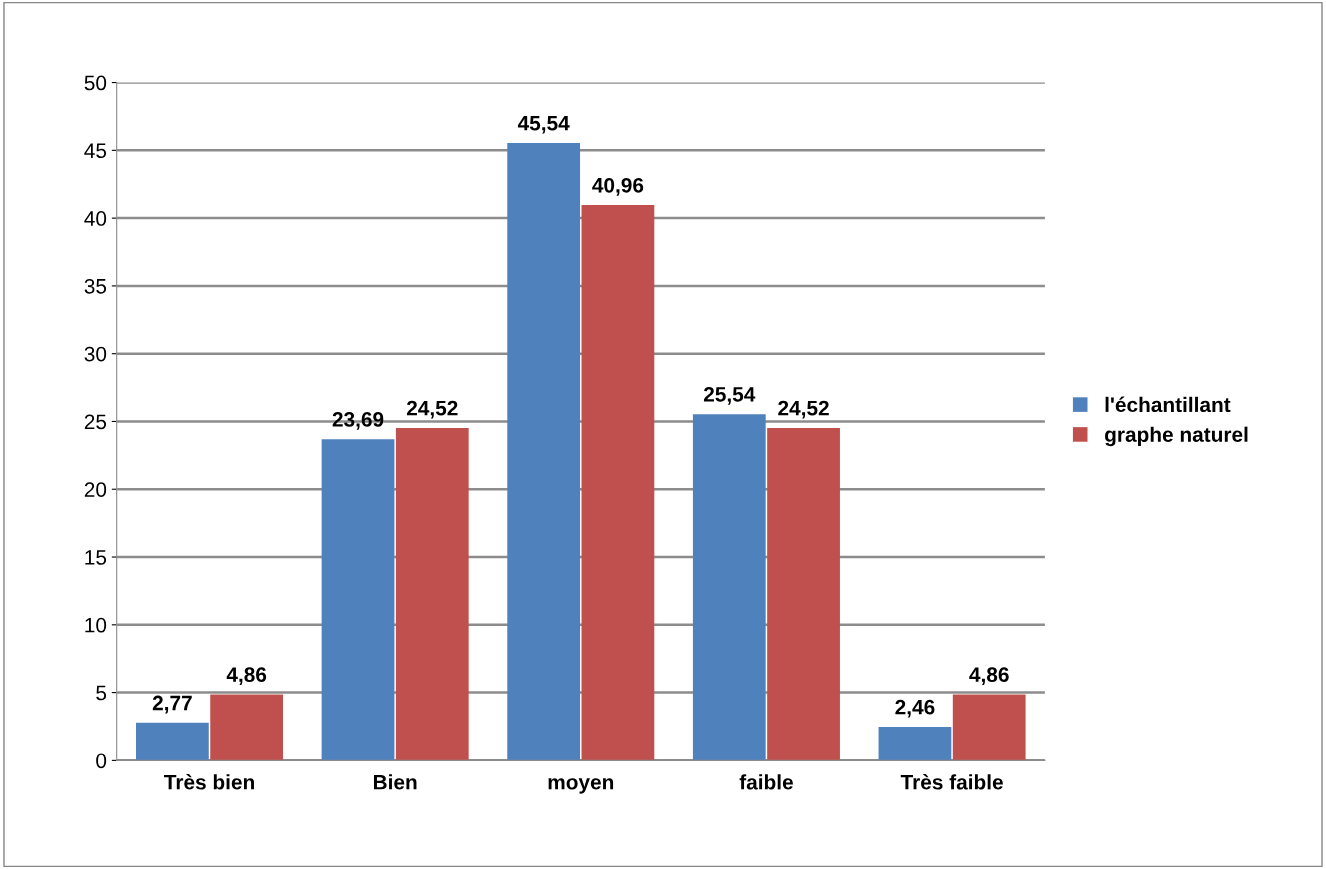 The image size is (1326, 869). Describe the element at coordinates (101, 693) in the screenshot. I see `y-tick-label: 5` at that location.